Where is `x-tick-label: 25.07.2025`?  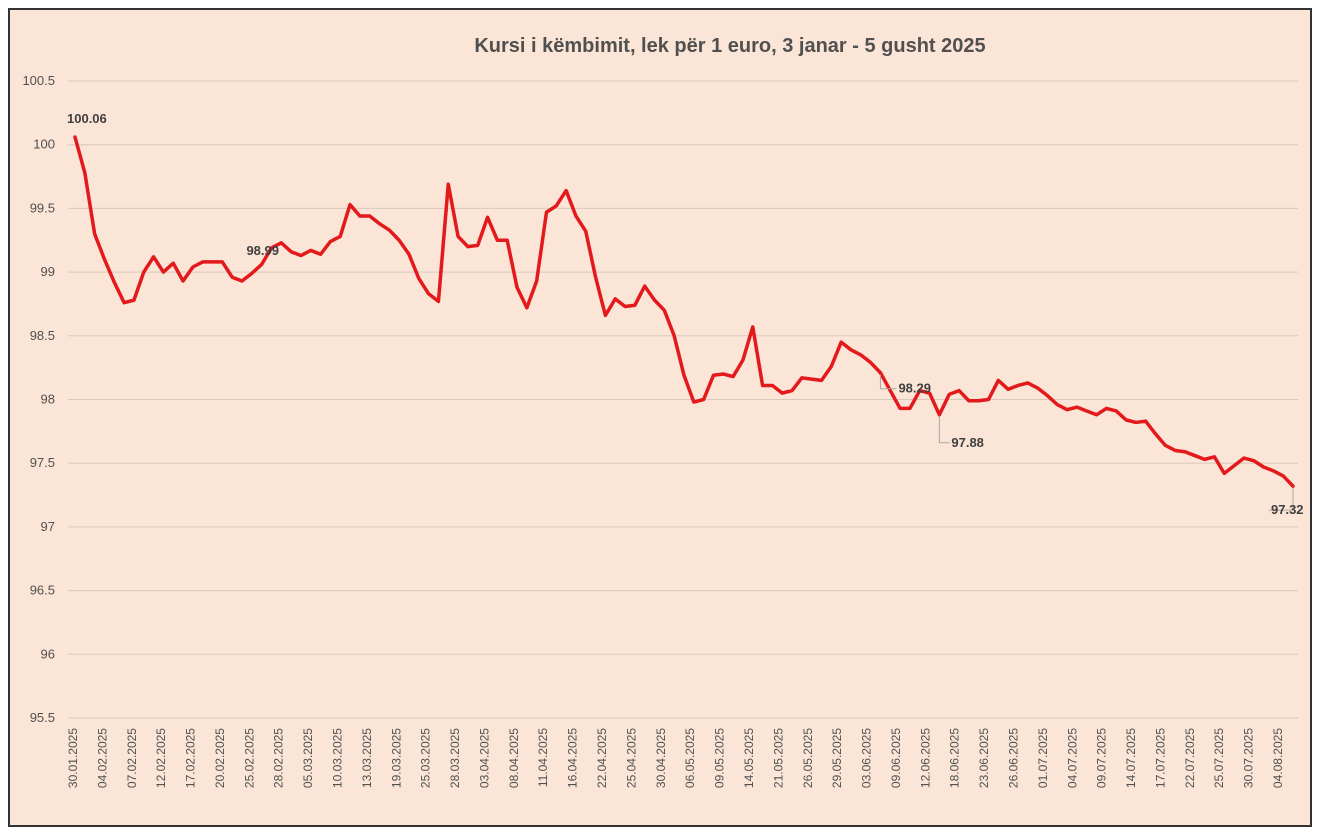
x-tick-label: 25.07.2025 is located at coordinates (1219, 758).